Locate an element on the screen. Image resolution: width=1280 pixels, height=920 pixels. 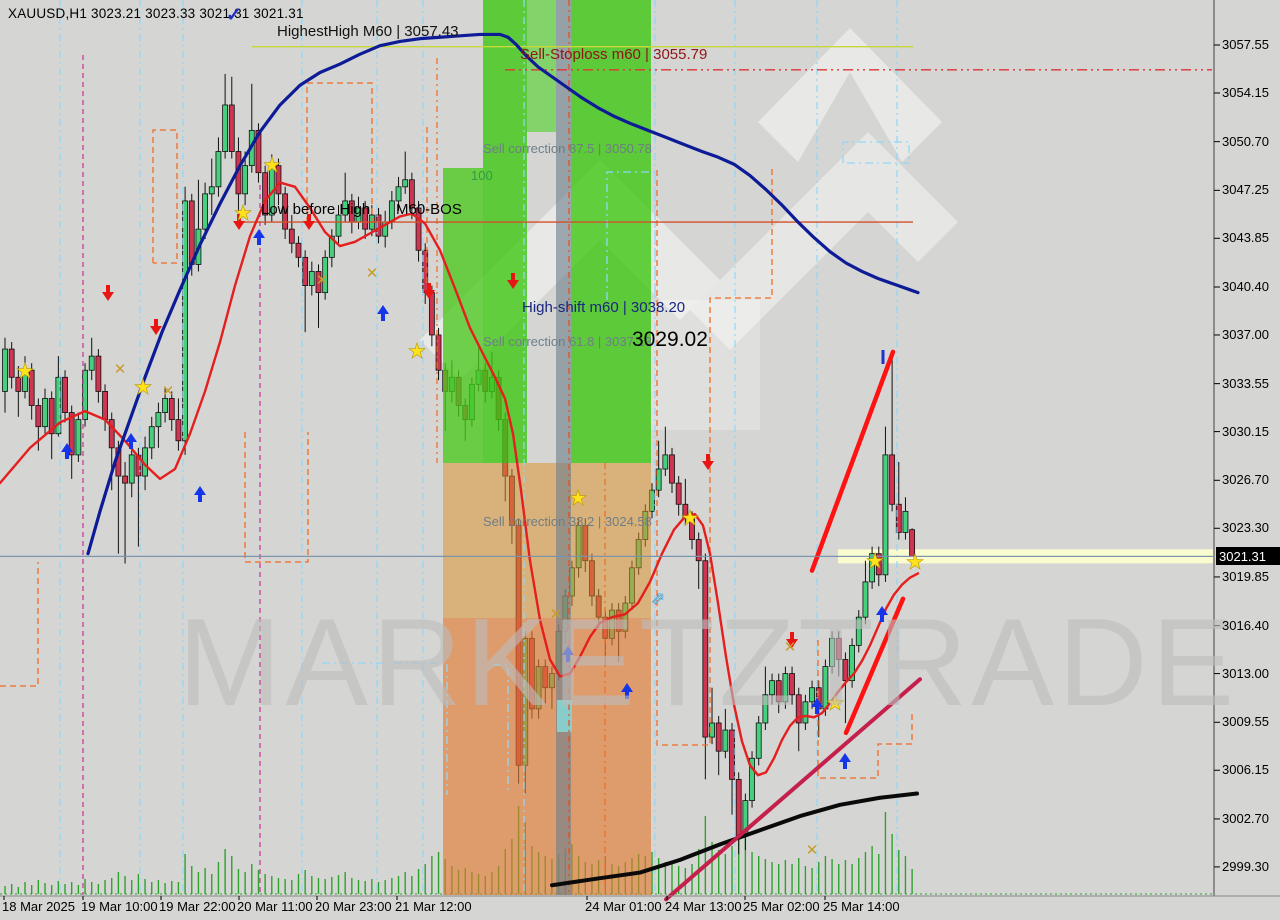
price-tick-label: 3047.25 is located at coordinates (1245, 190).